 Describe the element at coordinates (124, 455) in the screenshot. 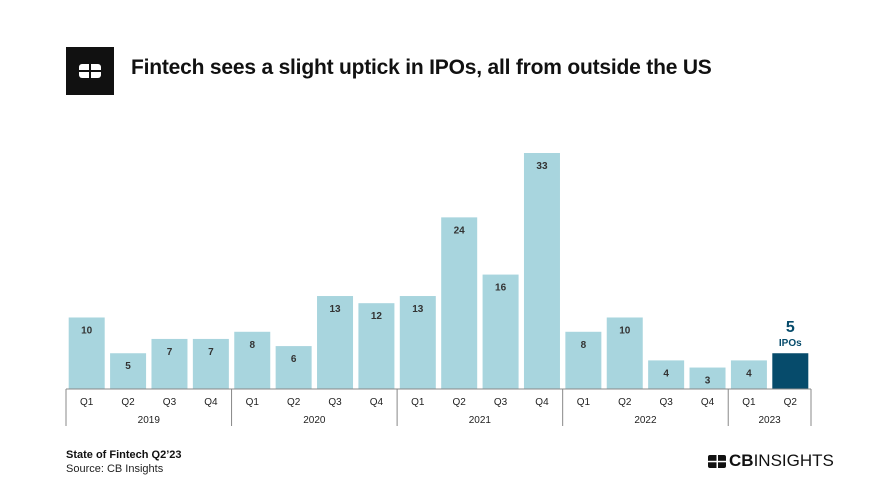

I see `report-name: State of Fintech Q2’23` at that location.